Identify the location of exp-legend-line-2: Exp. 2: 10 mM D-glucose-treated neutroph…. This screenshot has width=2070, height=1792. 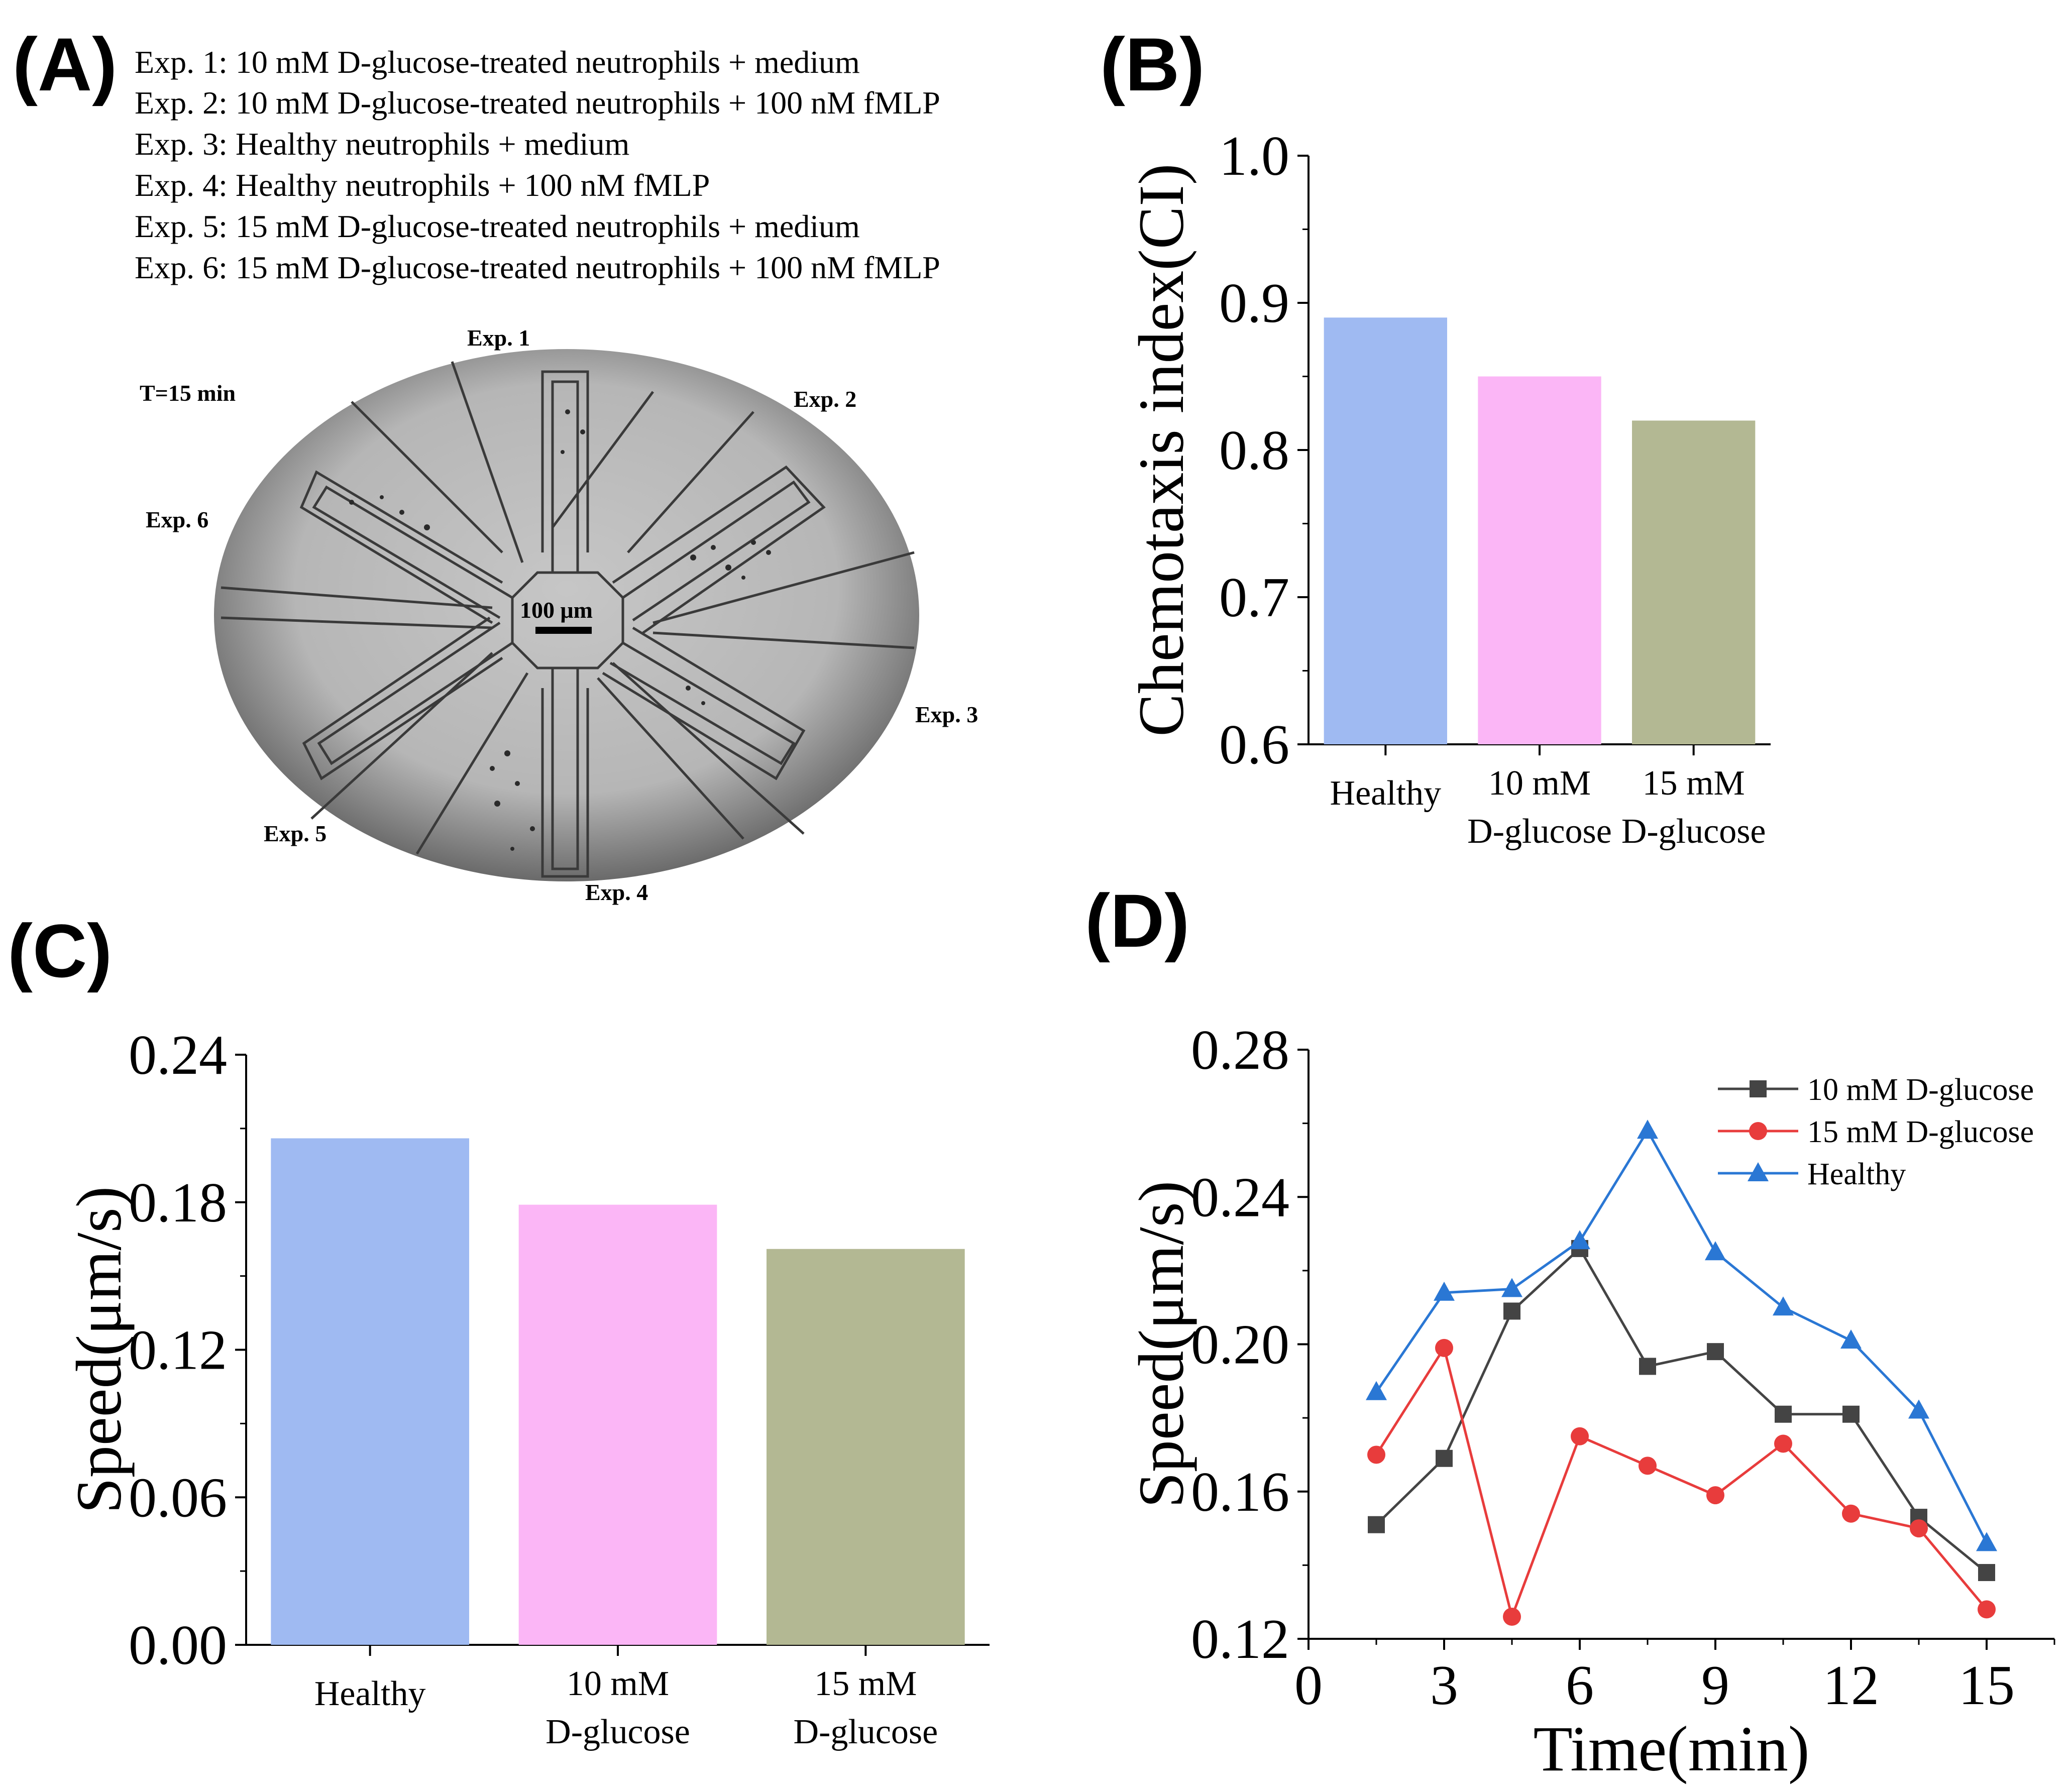
(537, 103).